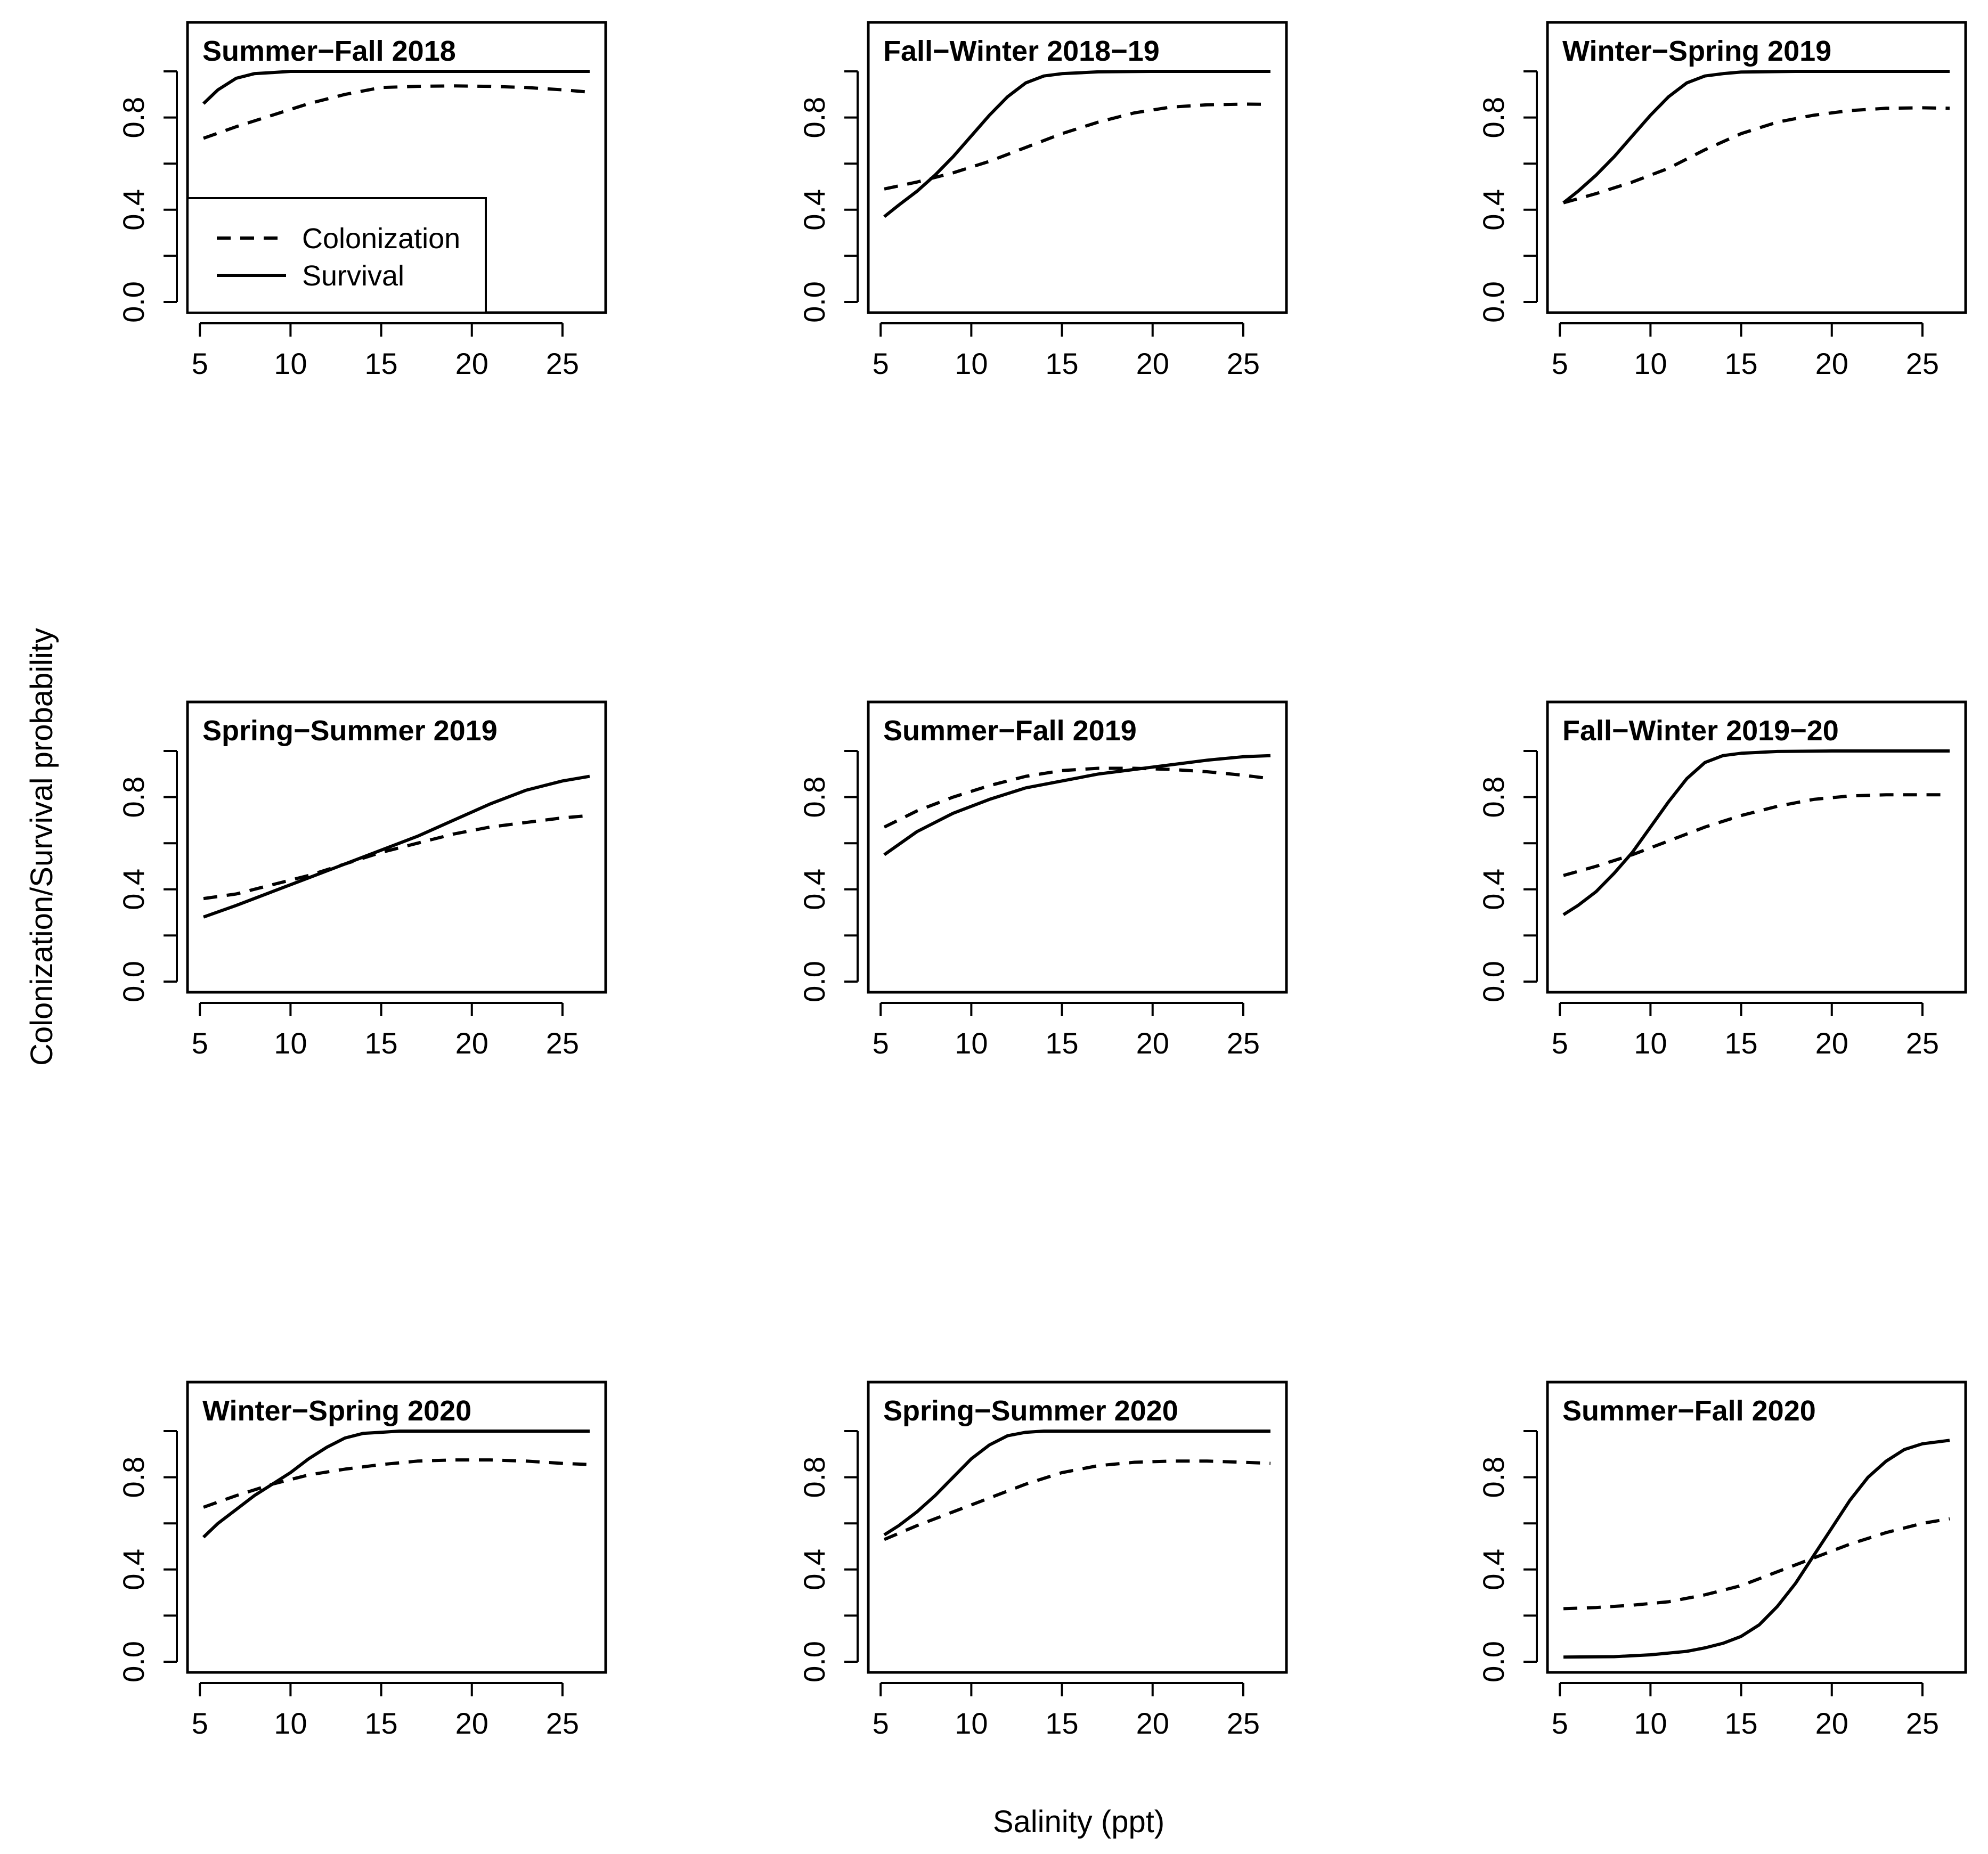  I want to click on y-axis-title: Colonization/Survival probability, so click(42, 847).